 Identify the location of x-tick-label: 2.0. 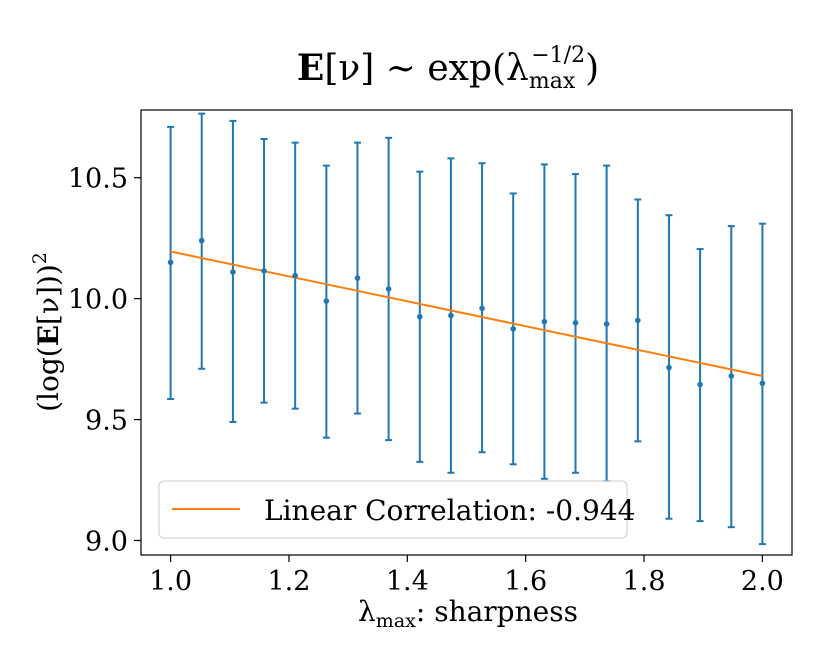
(762, 581).